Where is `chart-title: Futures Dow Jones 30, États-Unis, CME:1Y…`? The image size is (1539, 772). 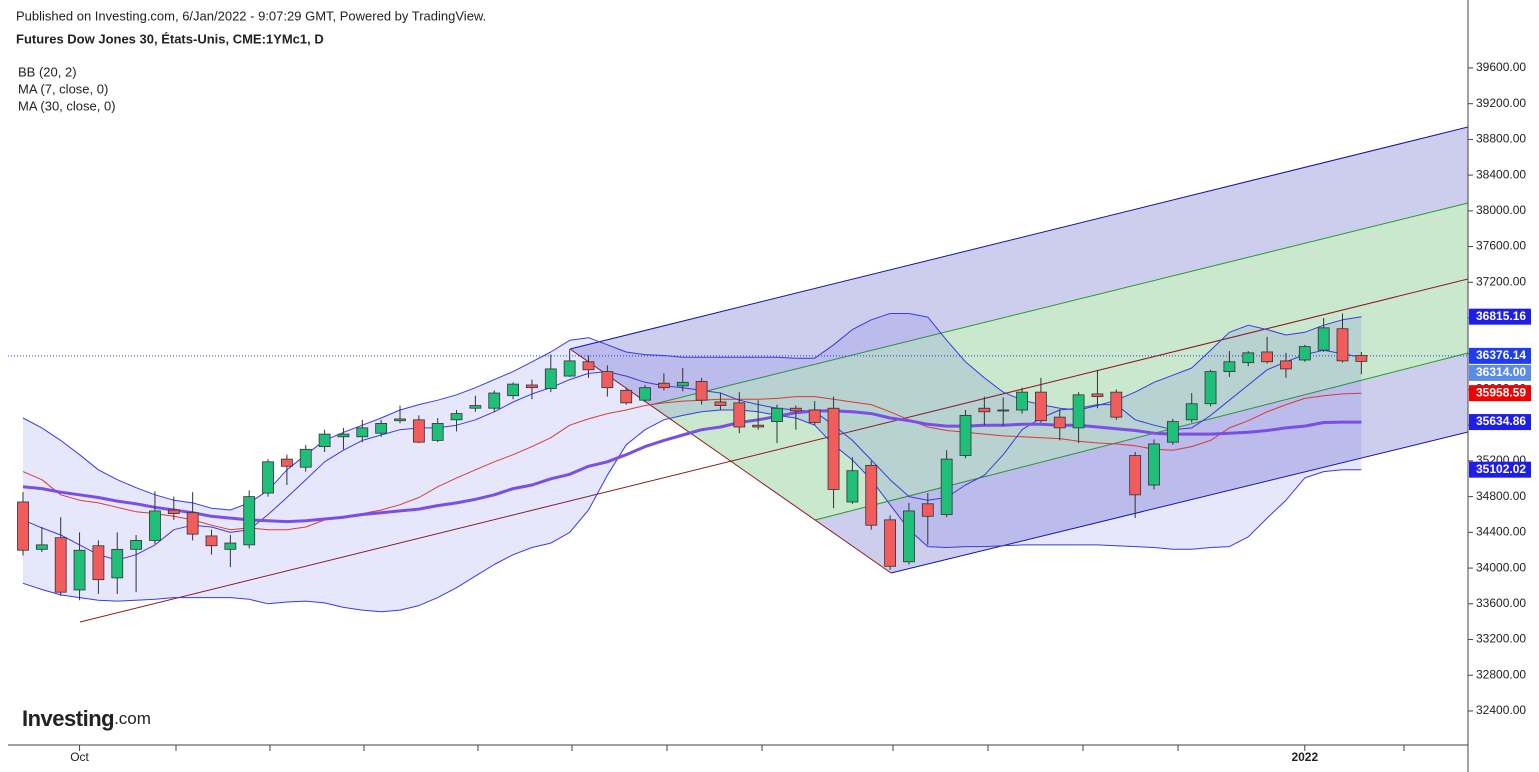 chart-title: Futures Dow Jones 30, États-Unis, CME:1Y… is located at coordinates (170, 38).